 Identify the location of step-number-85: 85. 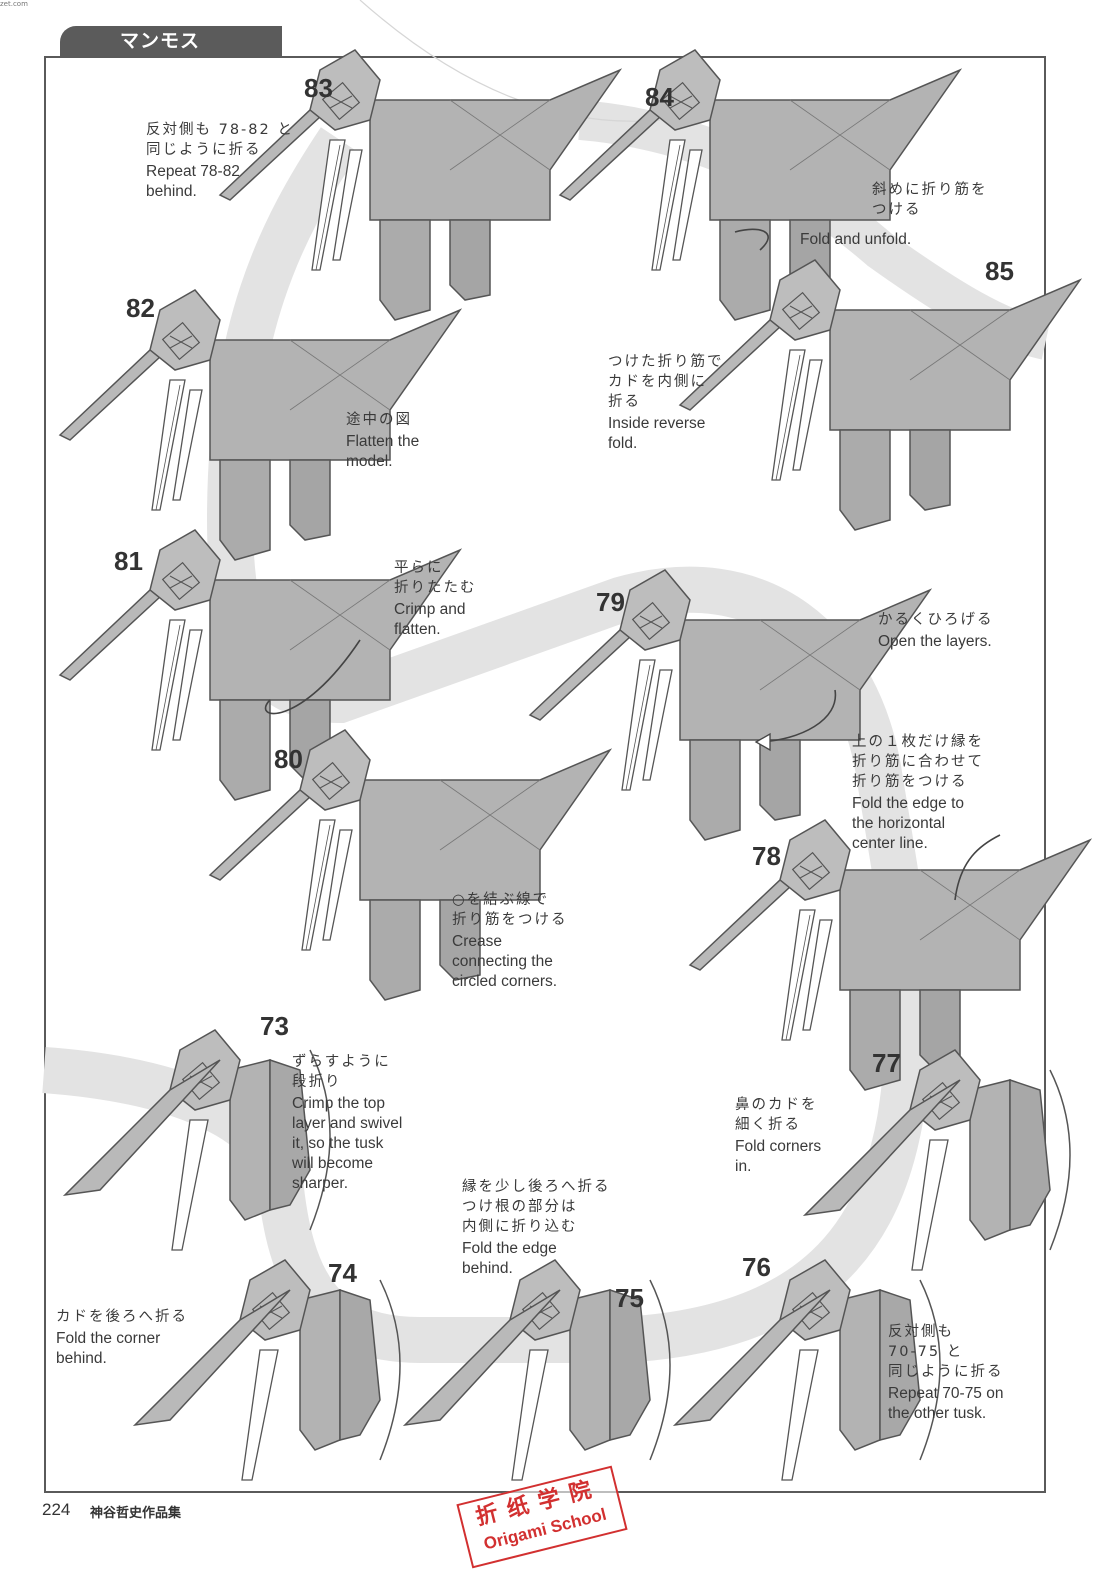
(999, 271).